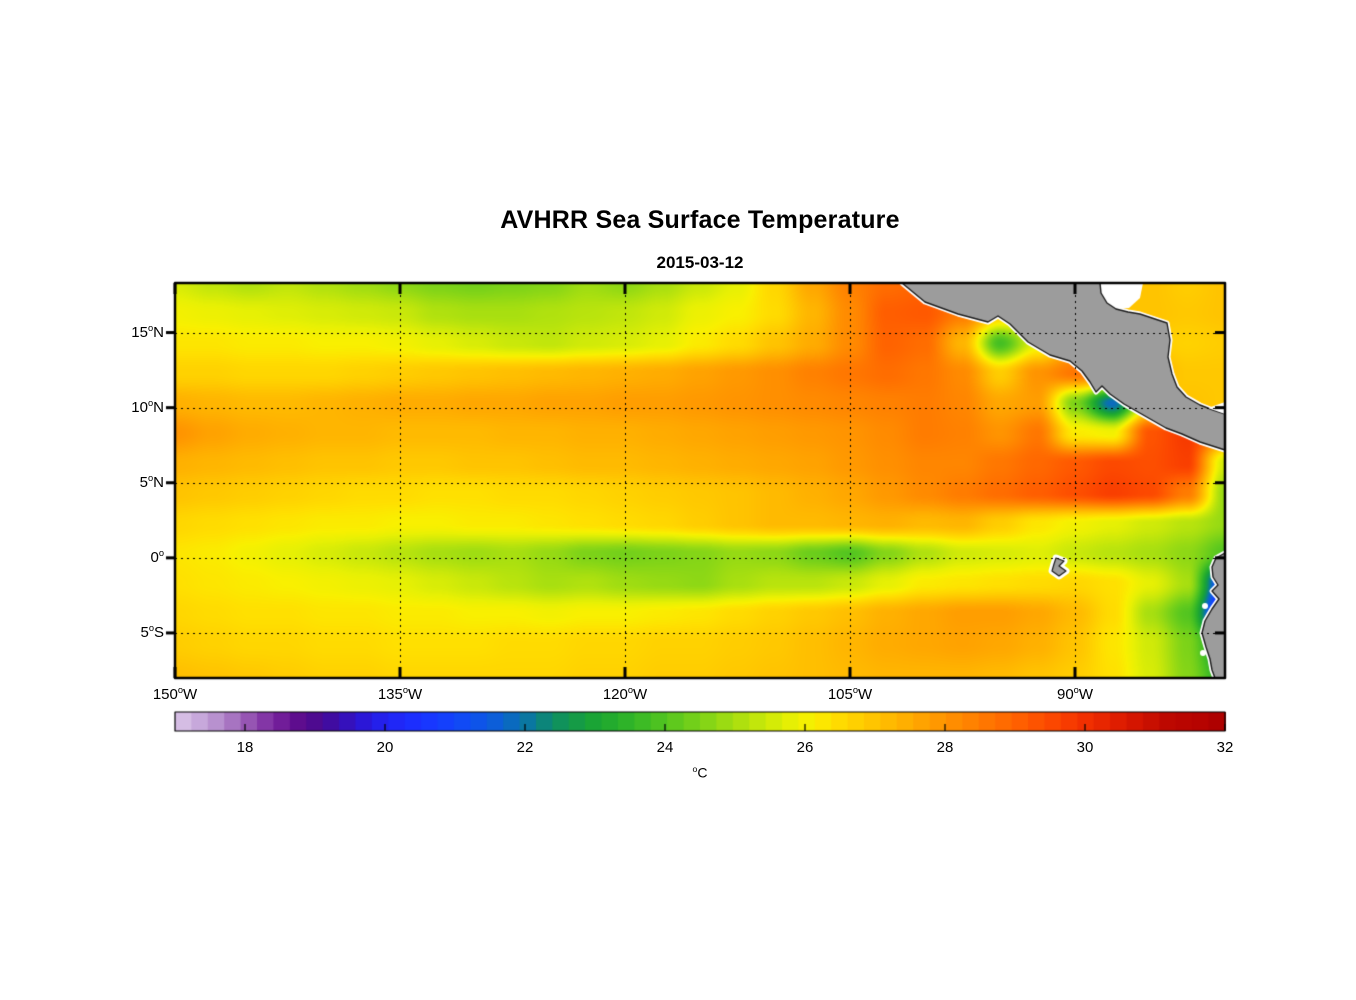 This screenshot has width=1356, height=1000. What do you see at coordinates (385, 747) in the screenshot?
I see `colorbar-tick-label: 20` at bounding box center [385, 747].